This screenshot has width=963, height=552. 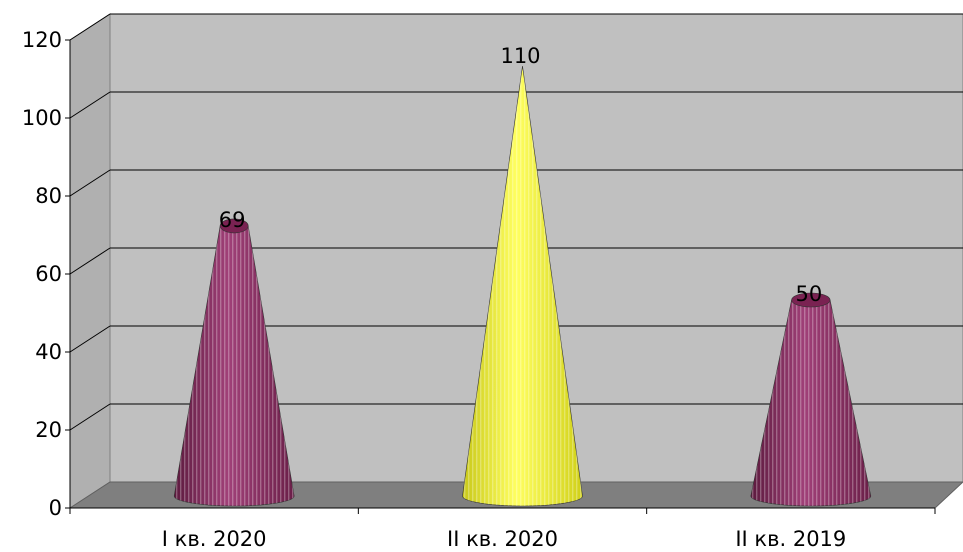 What do you see at coordinates (42, 118) in the screenshot?
I see `y-tick-label: 100` at bounding box center [42, 118].